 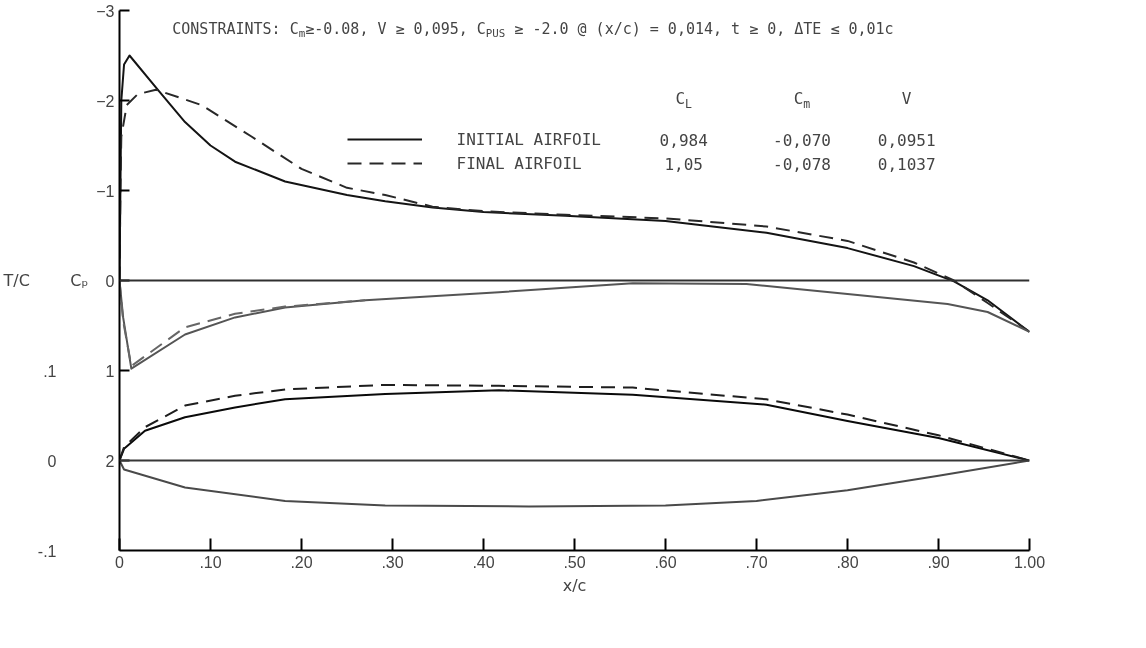 I want to click on y-tick-label: −3, so click(x=105, y=11).